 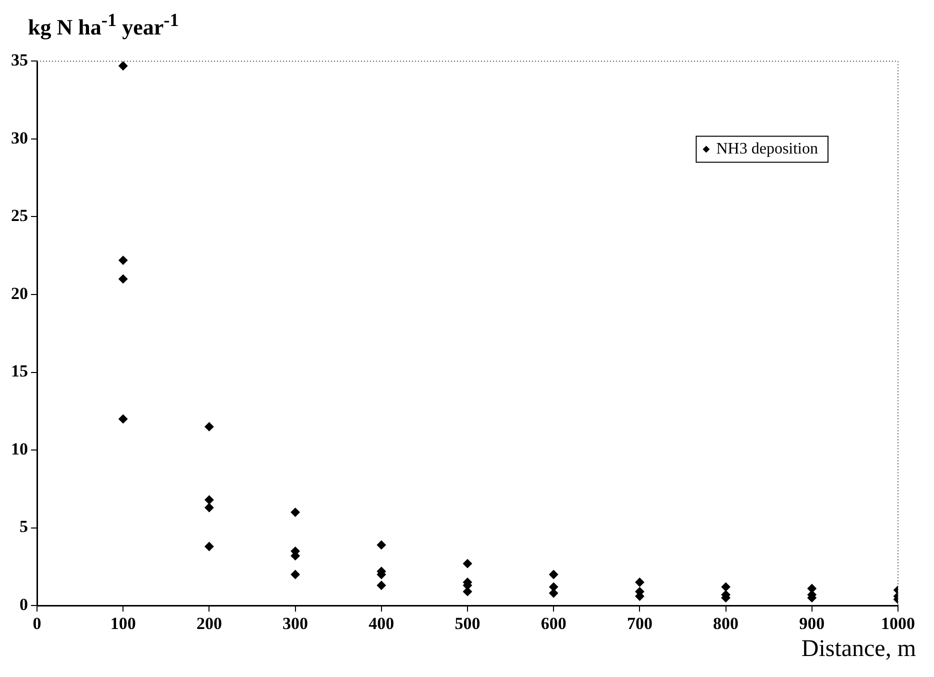 What do you see at coordinates (123, 624) in the screenshot?
I see `x-tick-label: 100` at bounding box center [123, 624].